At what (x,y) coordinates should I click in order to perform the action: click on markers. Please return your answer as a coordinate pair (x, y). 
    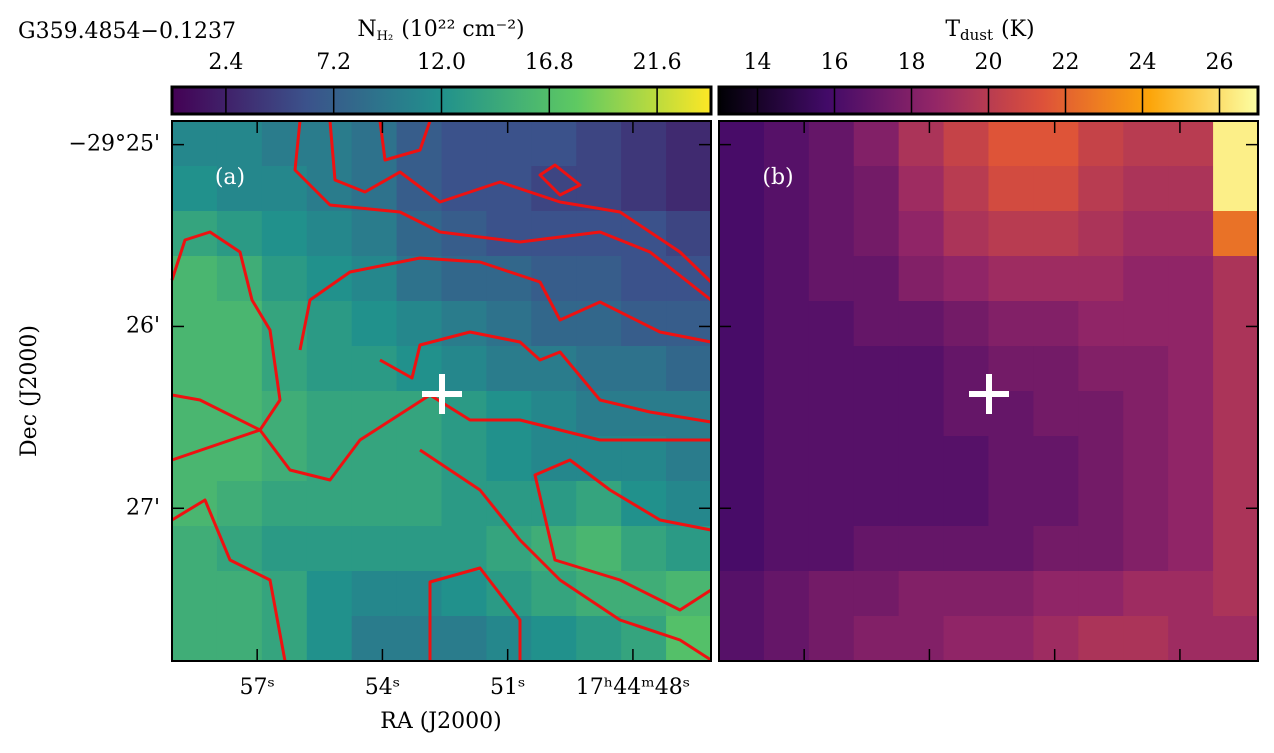
    Looking at the image, I should click on (715, 394).